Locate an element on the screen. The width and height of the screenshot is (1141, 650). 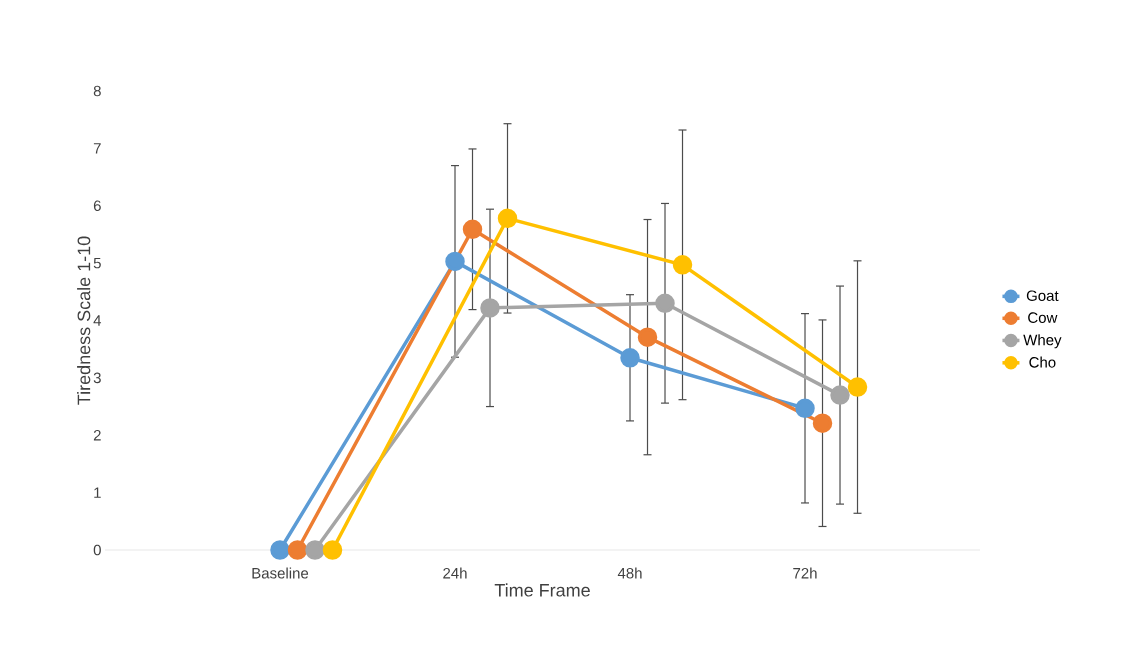
y-tick-label: 8 is located at coordinates (97, 91).